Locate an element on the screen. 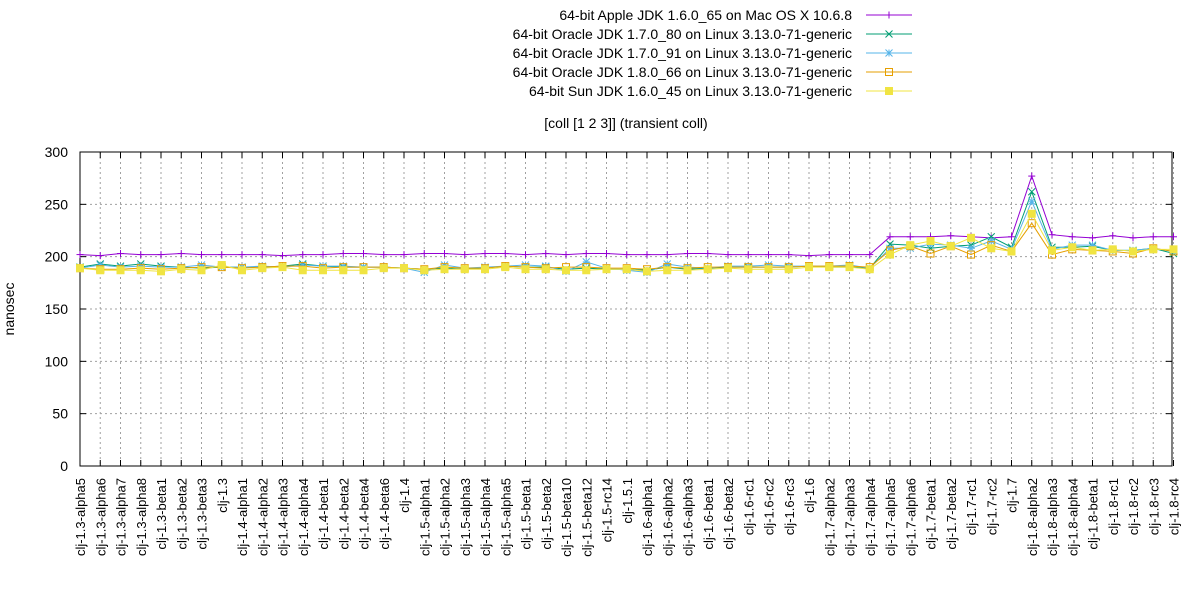 The height and width of the screenshot is (600, 1200). x-tick-label: clj-1.5-beta1 is located at coordinates (526, 514).